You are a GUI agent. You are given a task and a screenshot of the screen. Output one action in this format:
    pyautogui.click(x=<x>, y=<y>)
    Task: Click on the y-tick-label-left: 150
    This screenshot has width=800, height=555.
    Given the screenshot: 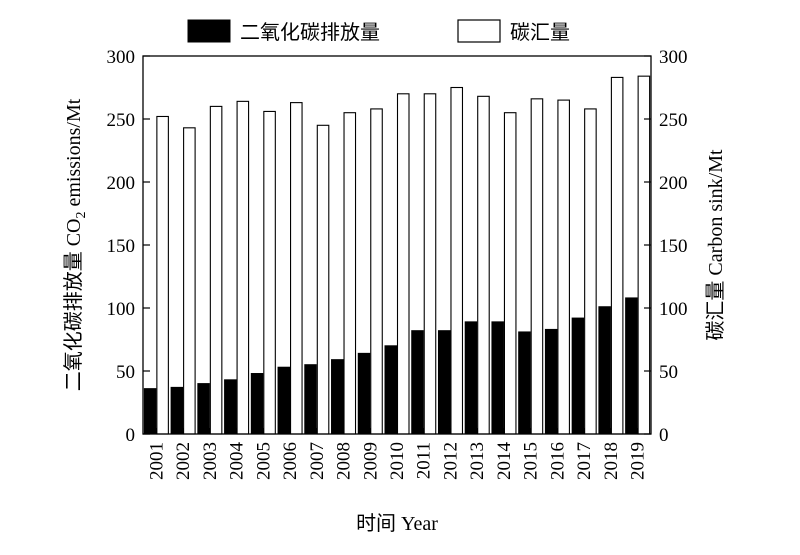 What is the action you would take?
    pyautogui.click(x=121, y=246)
    